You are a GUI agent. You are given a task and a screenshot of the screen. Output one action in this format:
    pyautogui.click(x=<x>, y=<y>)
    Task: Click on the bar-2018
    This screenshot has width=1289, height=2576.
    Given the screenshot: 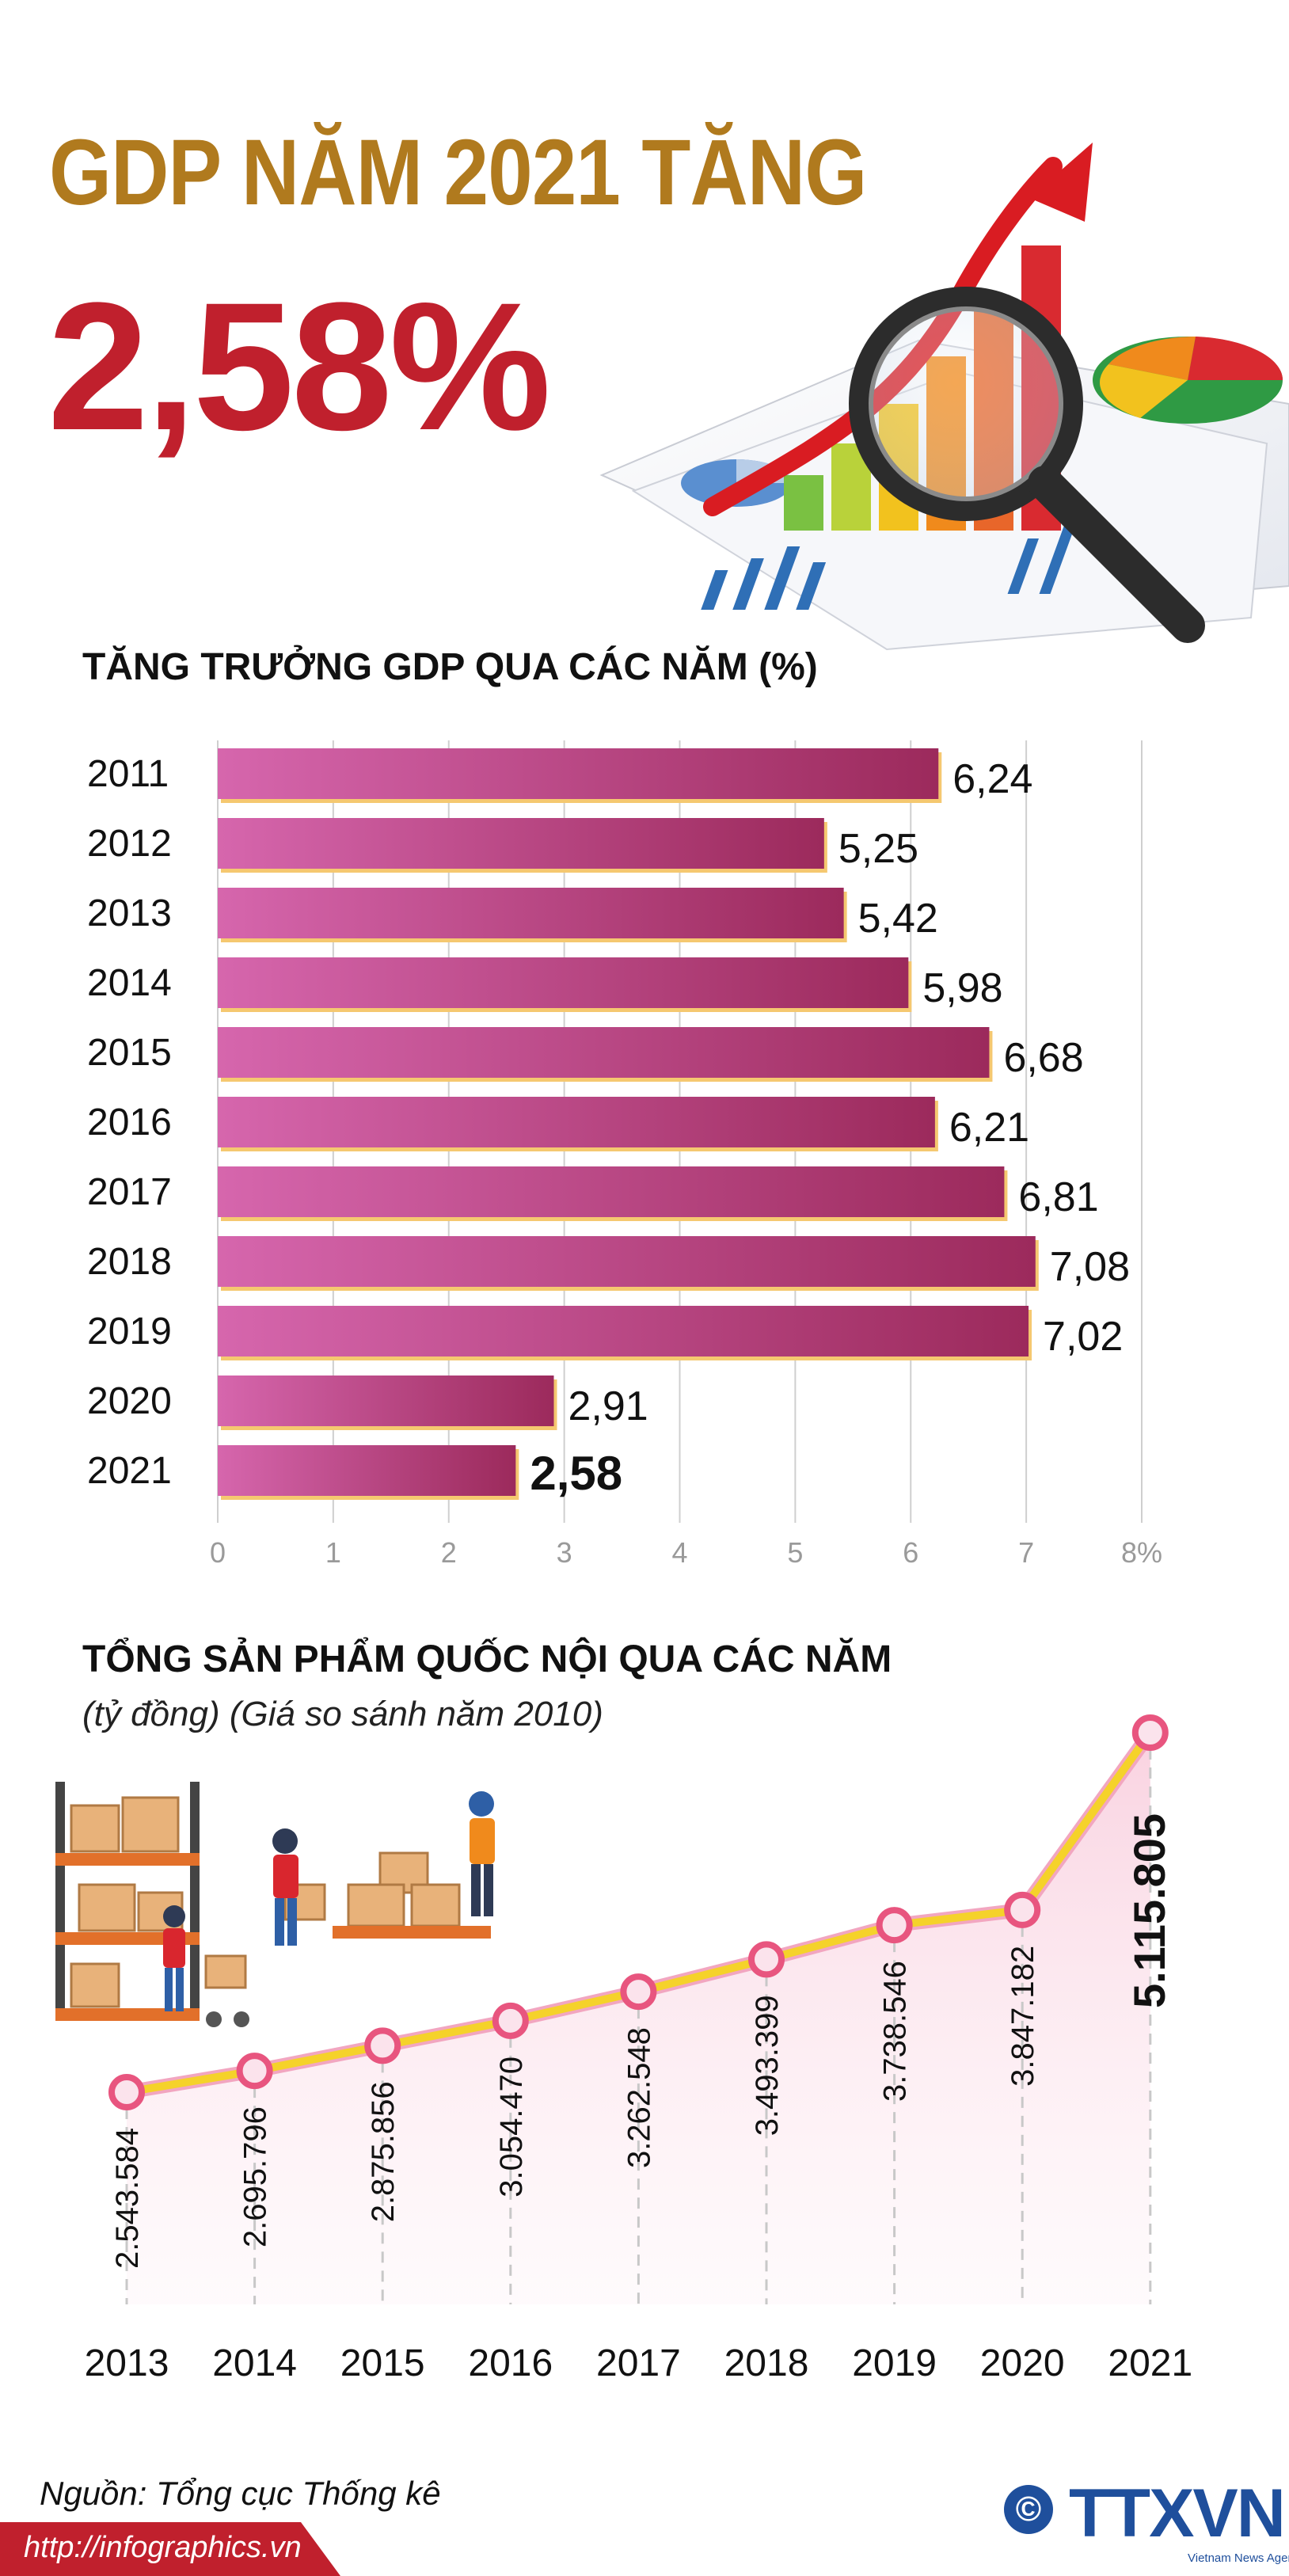 What is the action you would take?
    pyautogui.click(x=627, y=1261)
    